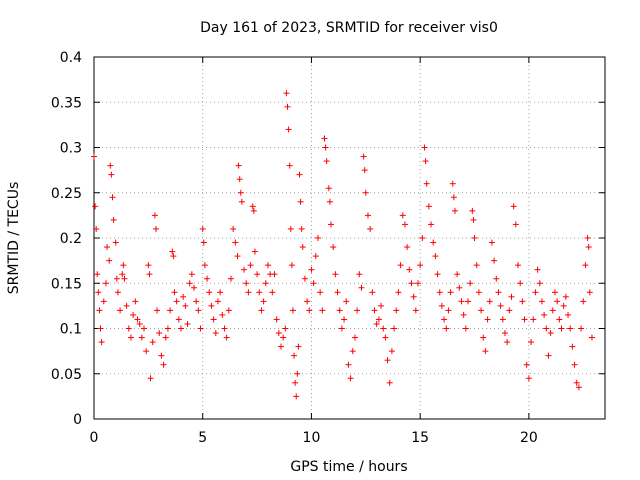 This screenshot has width=640, height=480. I want to click on x-tick-label: 5, so click(202, 438).